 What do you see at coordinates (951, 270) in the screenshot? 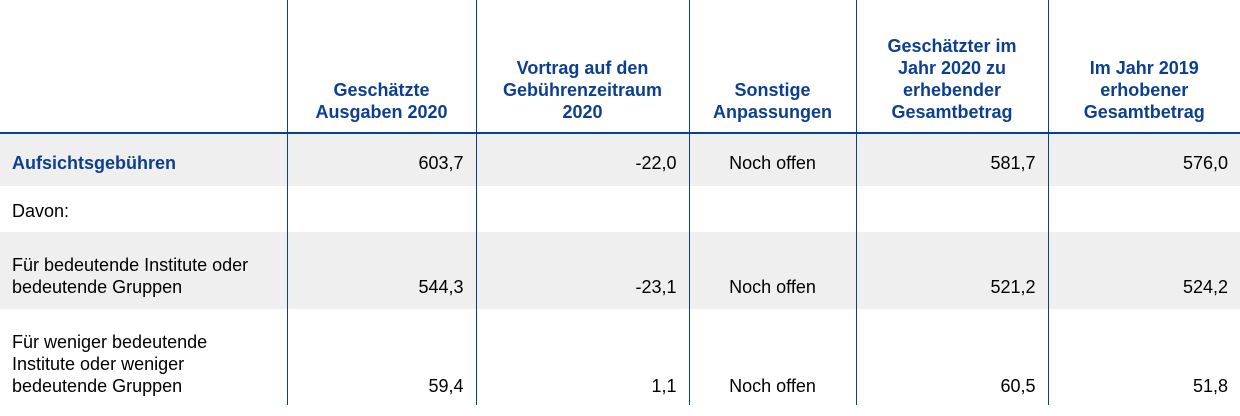
I see `cell-estimated-total: 521,2` at bounding box center [951, 270].